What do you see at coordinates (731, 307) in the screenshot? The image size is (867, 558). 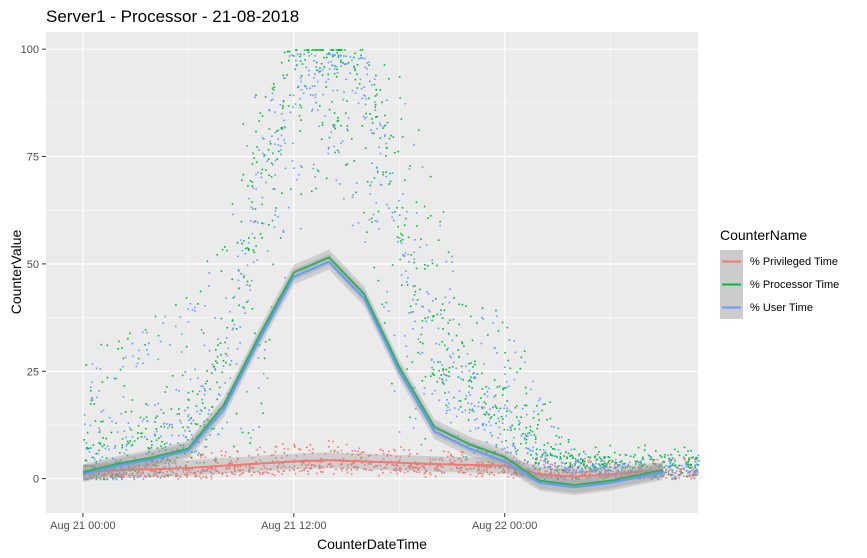 I see `legend-key-point` at bounding box center [731, 307].